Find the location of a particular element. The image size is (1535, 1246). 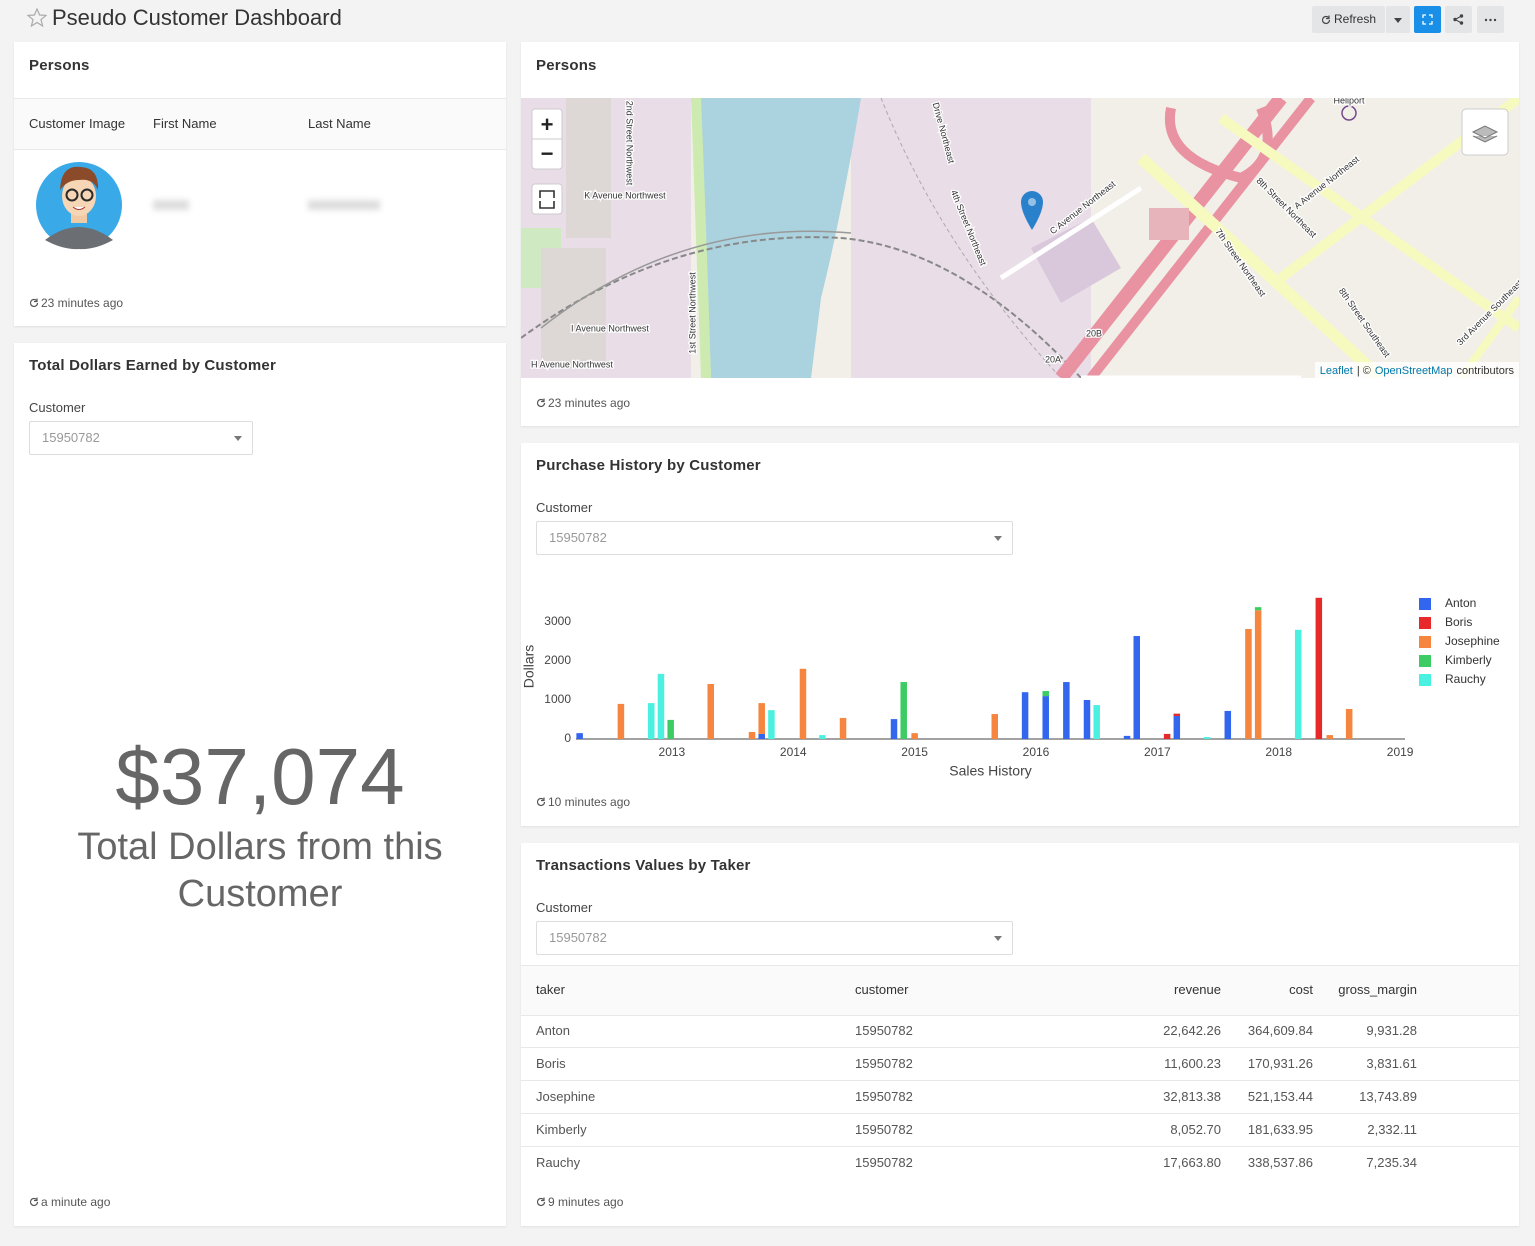

street-label: 2nd Street Northwest is located at coordinates (630, 143).